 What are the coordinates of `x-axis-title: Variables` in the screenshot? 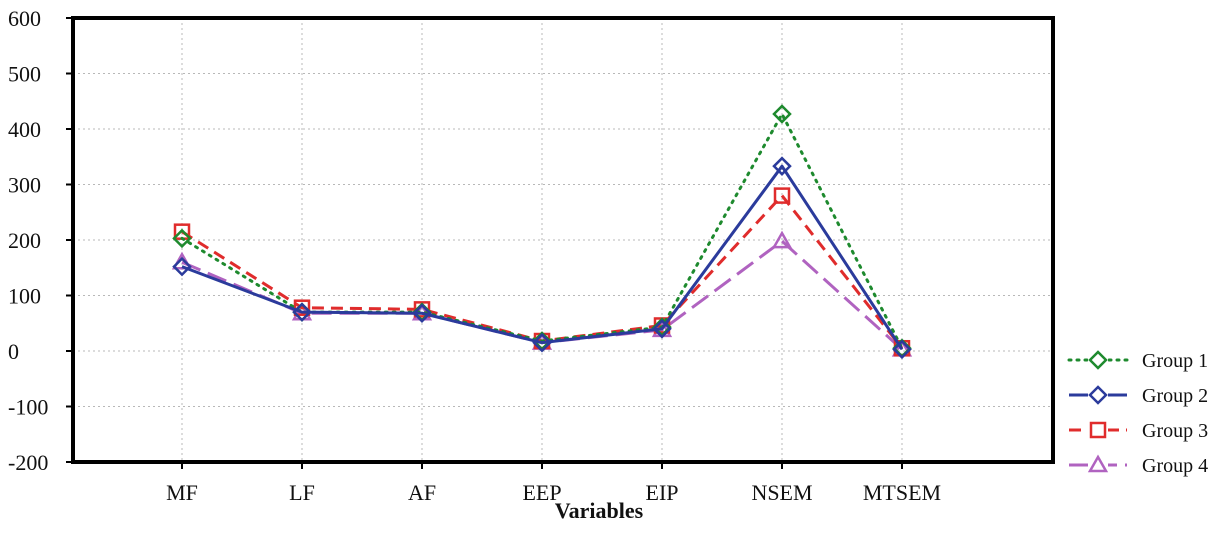 It's located at (599, 510).